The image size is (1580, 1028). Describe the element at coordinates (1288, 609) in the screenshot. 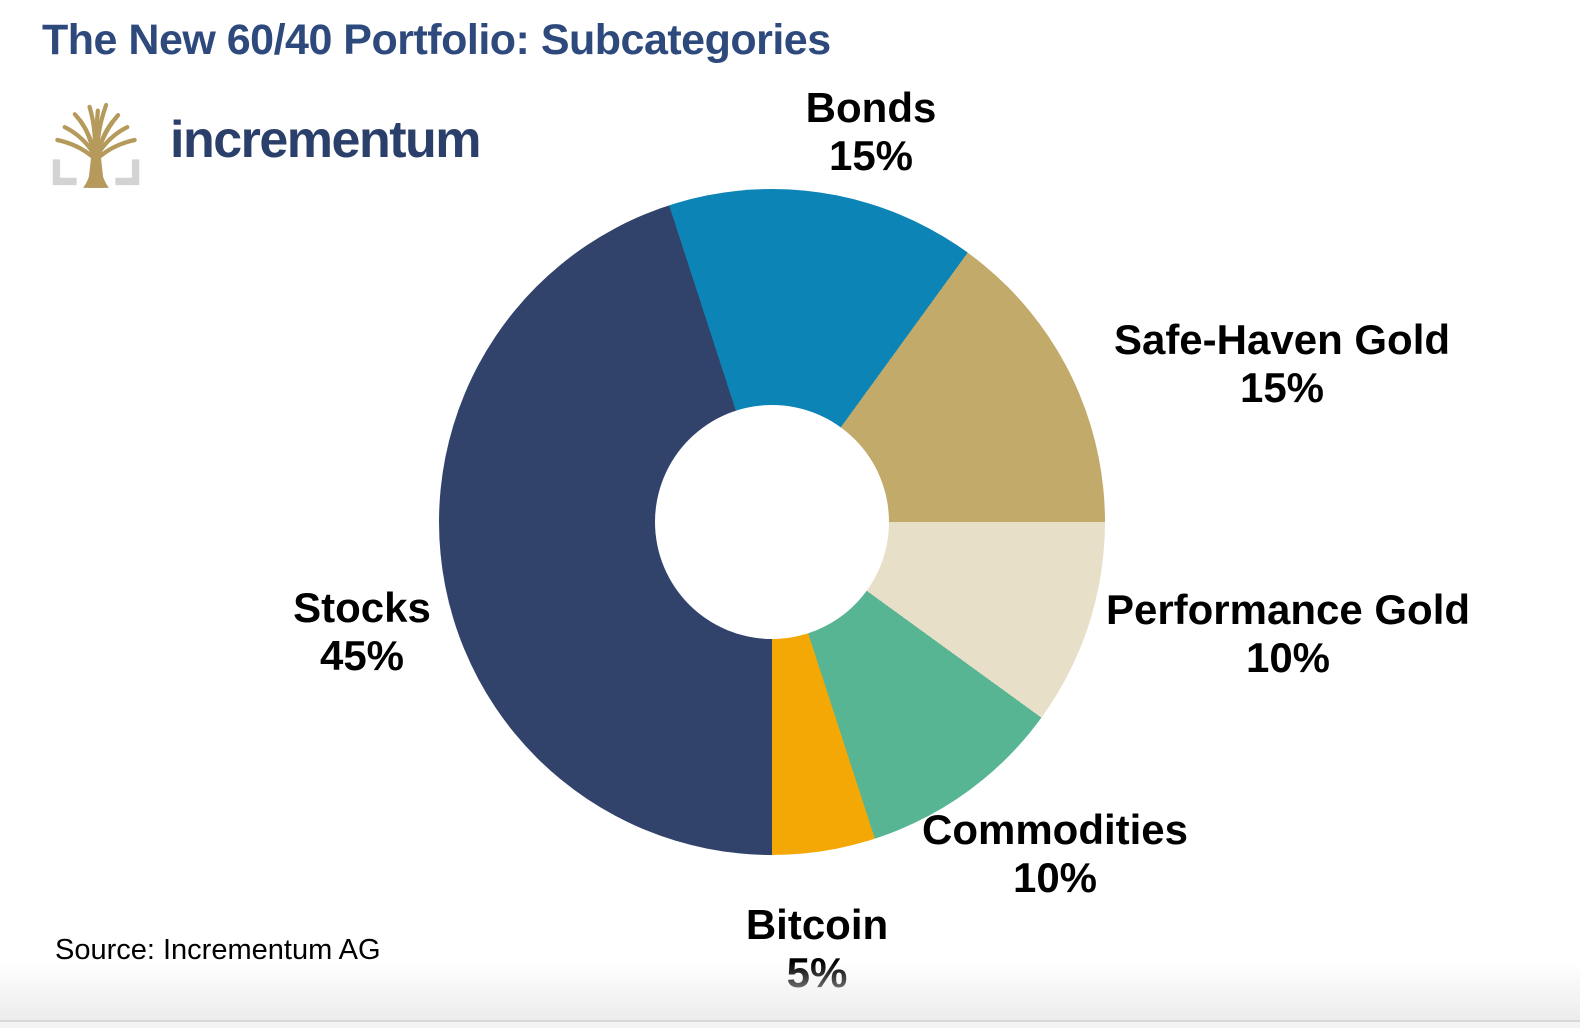

I see `slice-label: Performance Gold` at that location.